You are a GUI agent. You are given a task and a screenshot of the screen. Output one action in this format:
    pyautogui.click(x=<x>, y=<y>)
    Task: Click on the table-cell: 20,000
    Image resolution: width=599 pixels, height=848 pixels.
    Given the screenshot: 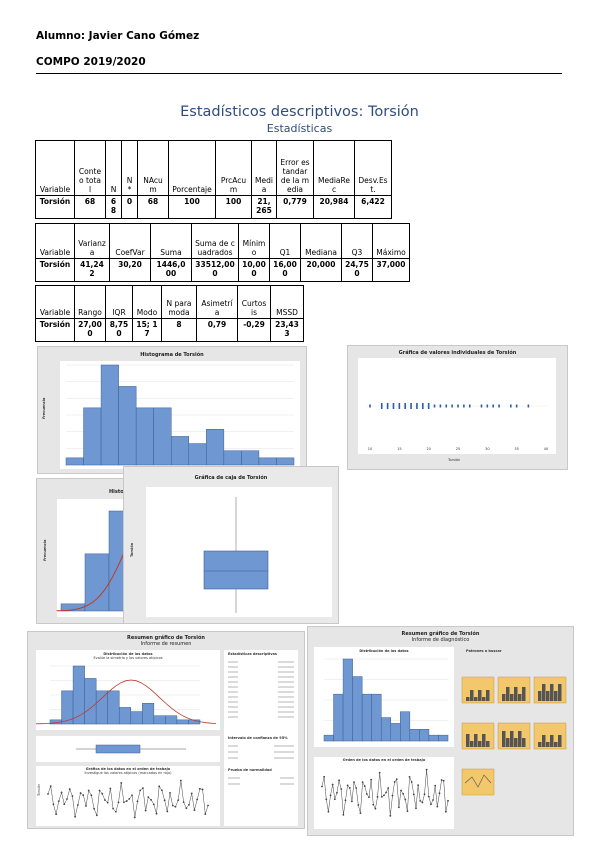 What is the action you would take?
    pyautogui.click(x=321, y=270)
    